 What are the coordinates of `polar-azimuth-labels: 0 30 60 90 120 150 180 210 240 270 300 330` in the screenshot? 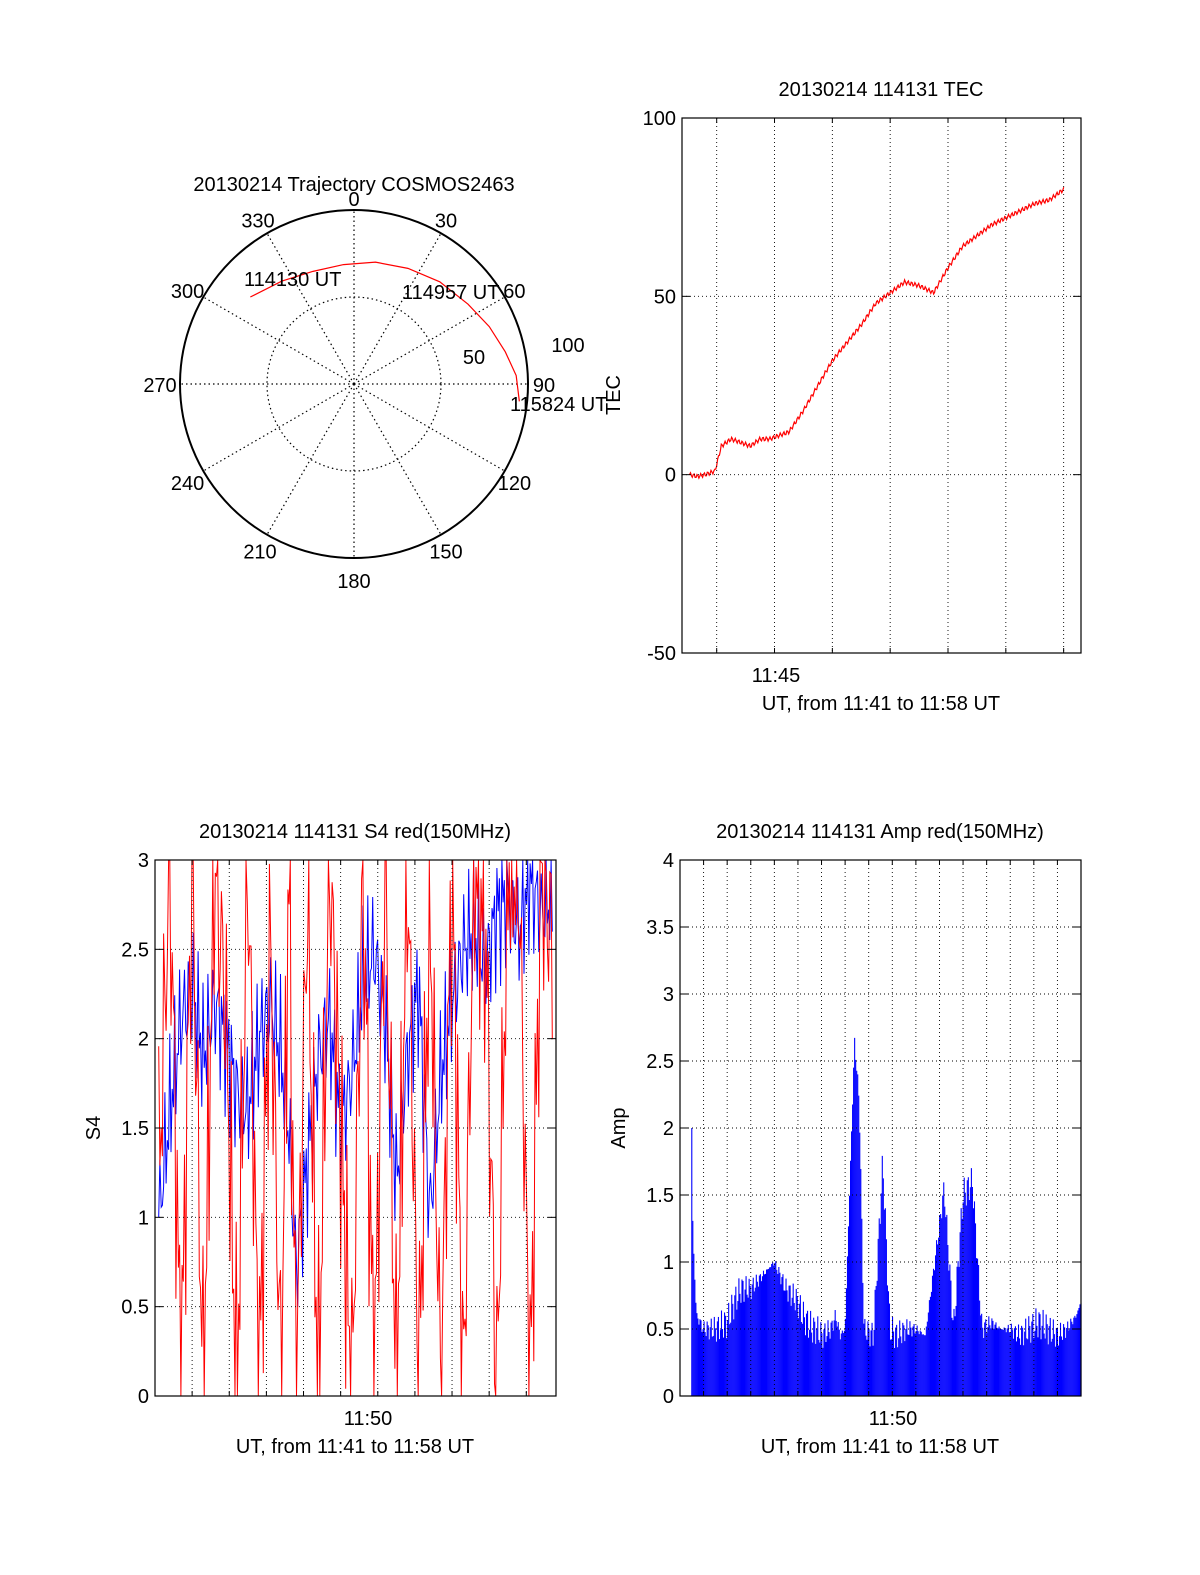 It's located at (349, 391).